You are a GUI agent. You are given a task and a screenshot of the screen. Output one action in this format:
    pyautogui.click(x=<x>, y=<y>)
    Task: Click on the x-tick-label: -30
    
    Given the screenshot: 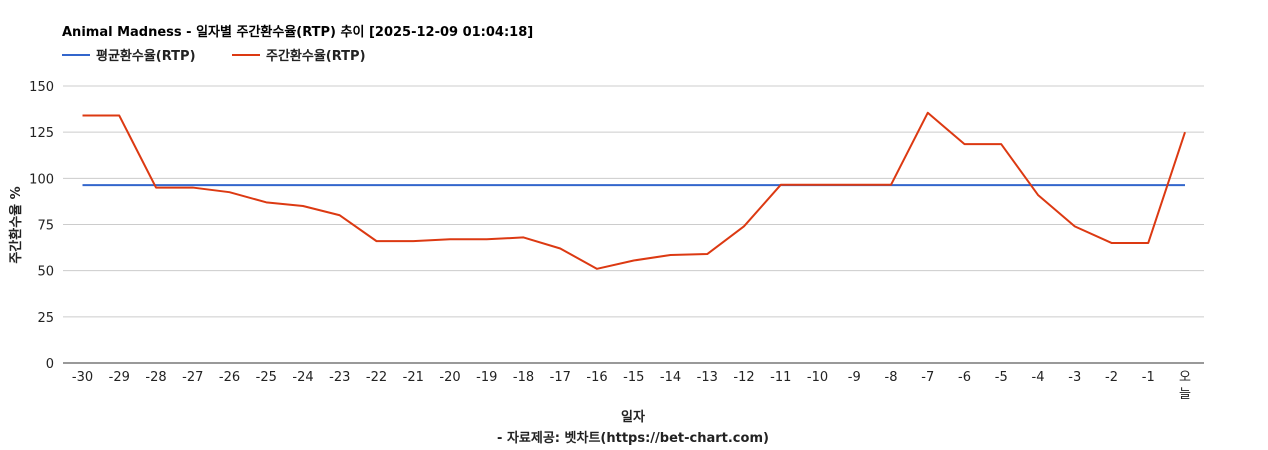 What is the action you would take?
    pyautogui.click(x=82, y=377)
    